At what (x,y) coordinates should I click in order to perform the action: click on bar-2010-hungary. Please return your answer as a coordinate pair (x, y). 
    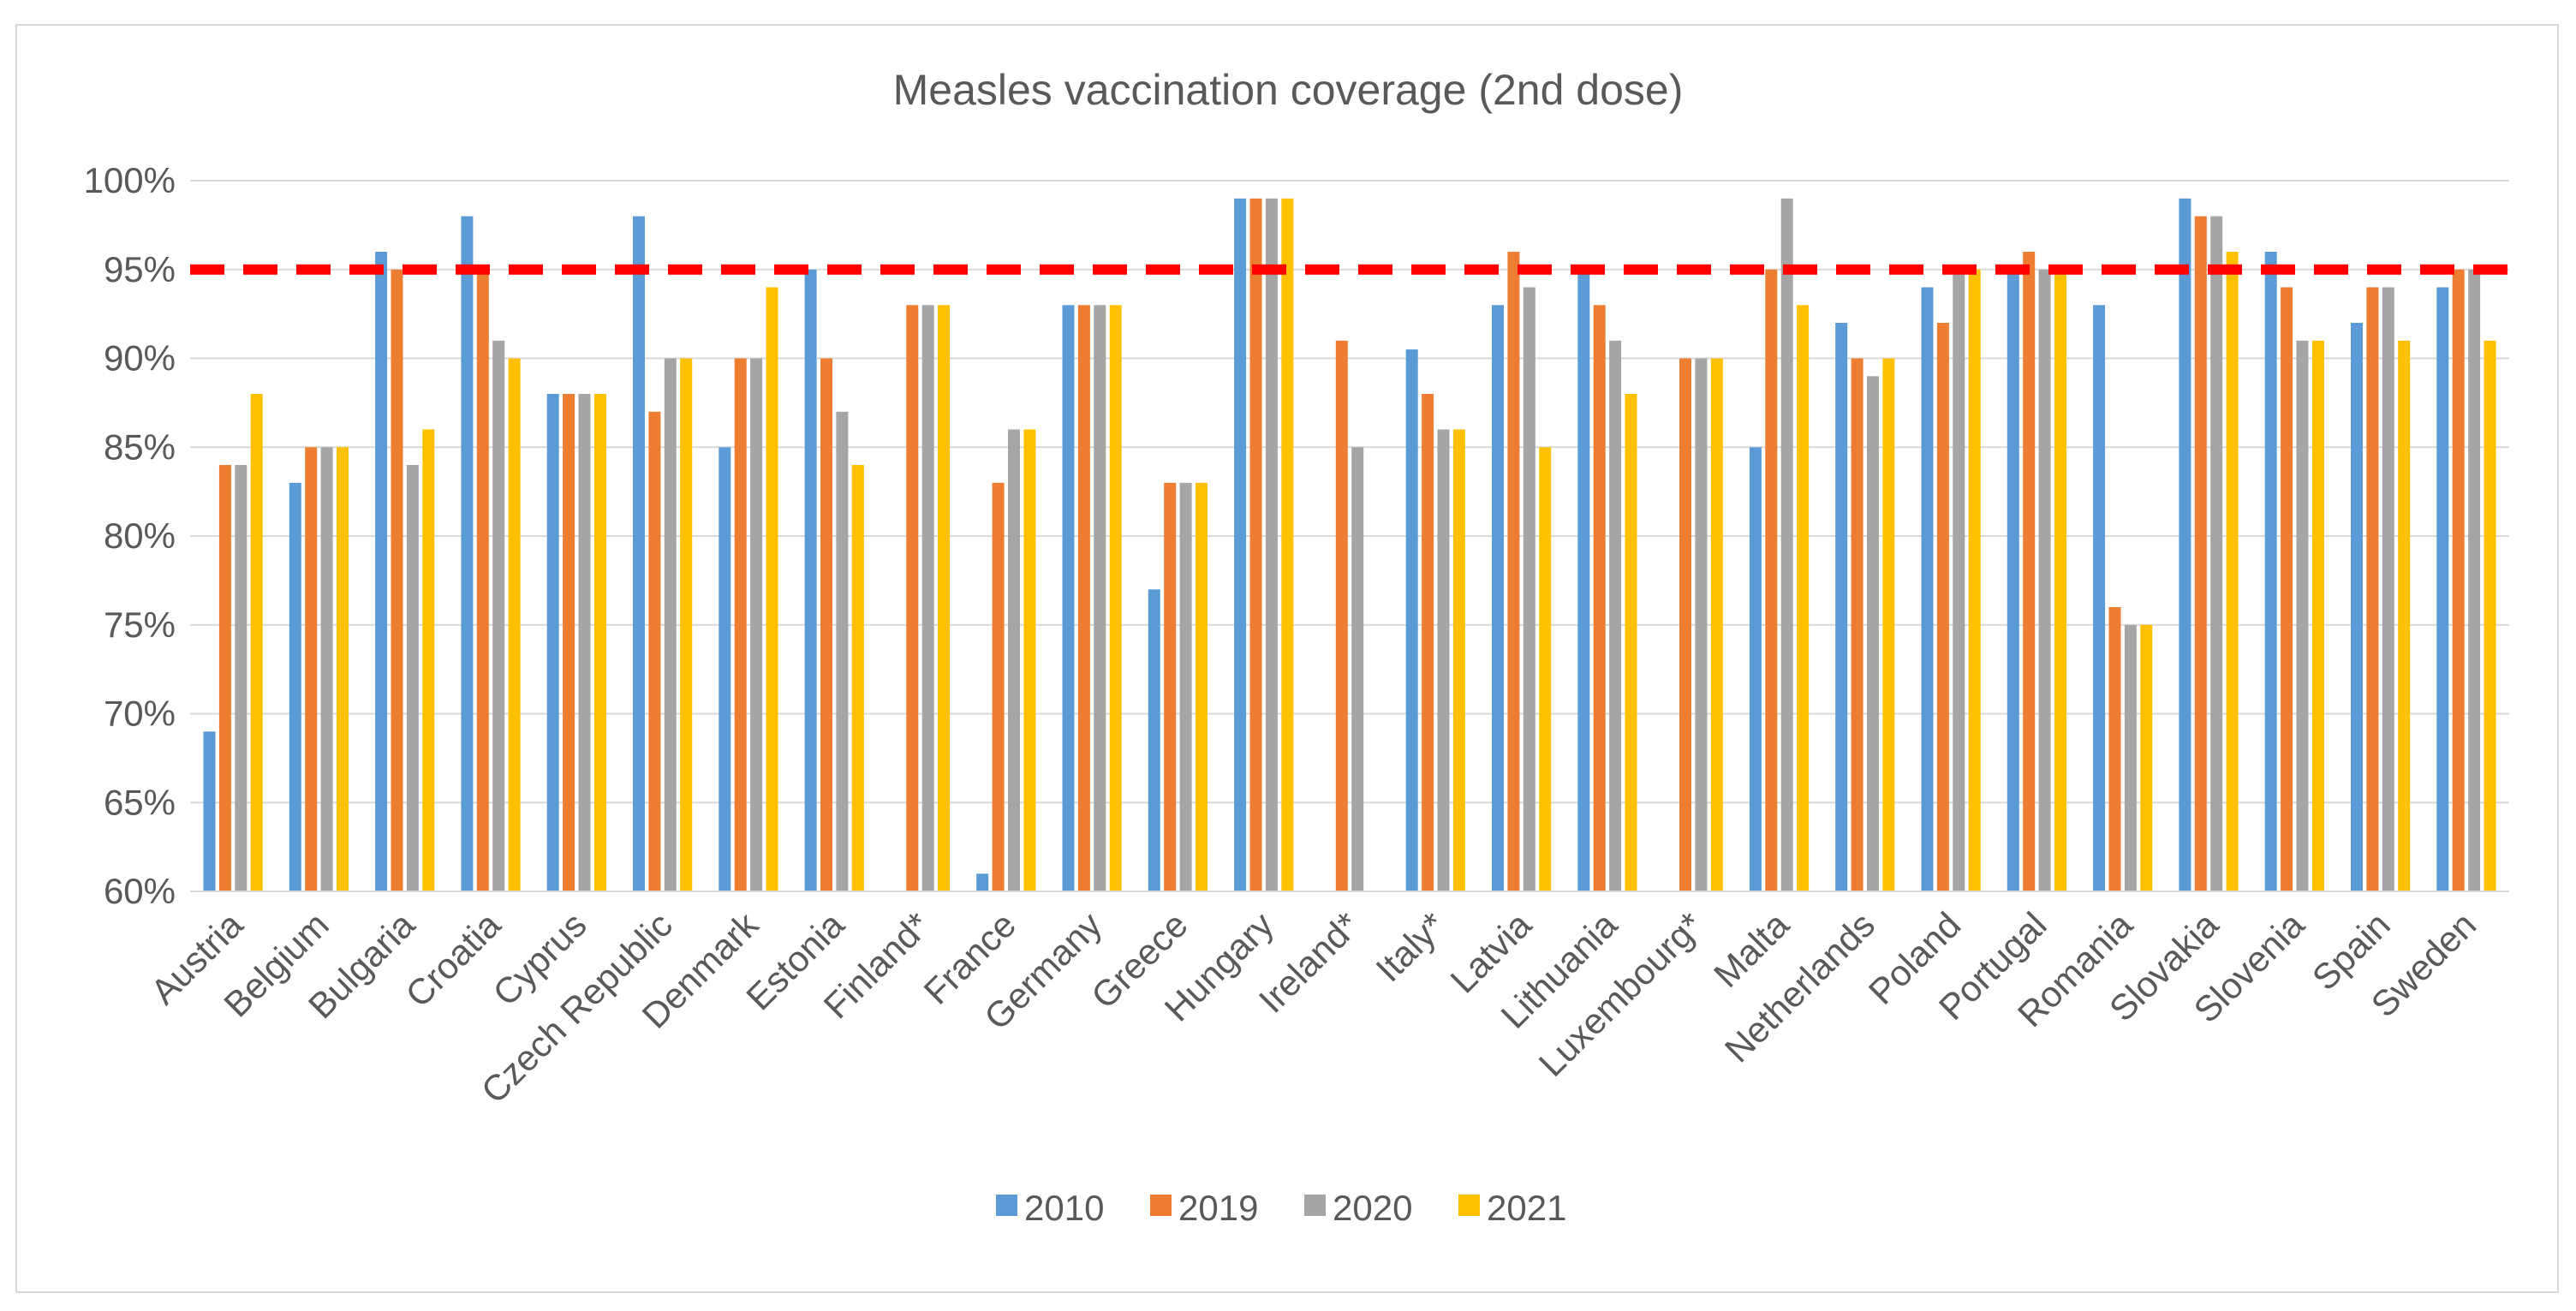
    Looking at the image, I should click on (1240, 545).